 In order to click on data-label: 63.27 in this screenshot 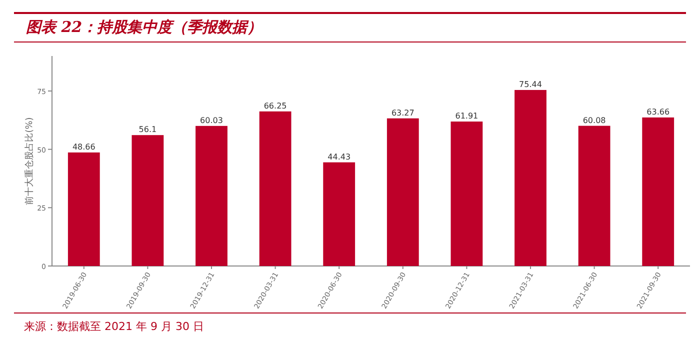, I will do `click(402, 113)`.